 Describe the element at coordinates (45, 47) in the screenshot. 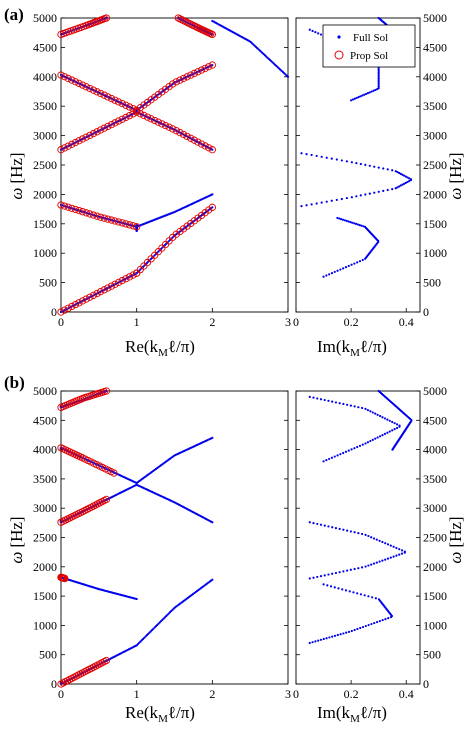

I see `panel-a-re-ytick-label: 4500` at that location.